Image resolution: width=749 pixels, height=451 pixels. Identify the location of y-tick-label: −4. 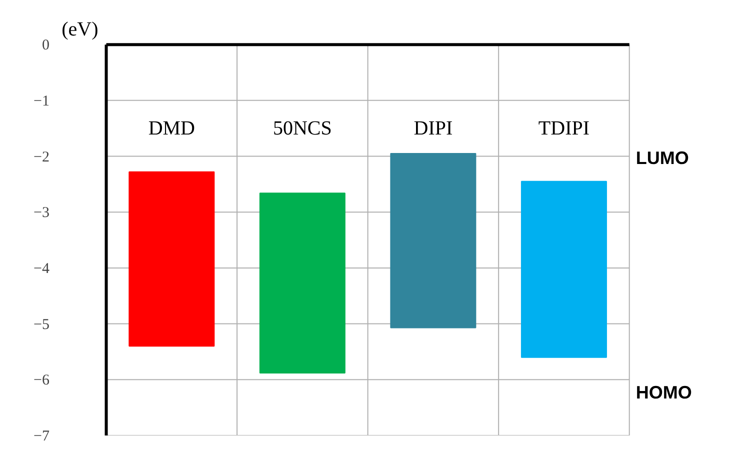
(42, 268).